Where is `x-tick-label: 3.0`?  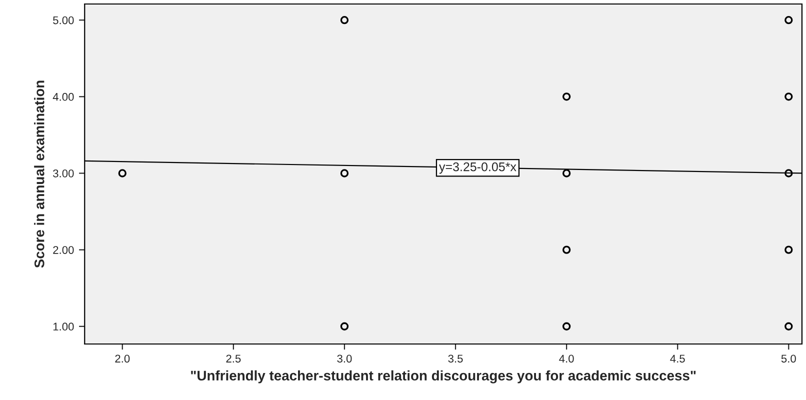
x-tick-label: 3.0 is located at coordinates (344, 358).